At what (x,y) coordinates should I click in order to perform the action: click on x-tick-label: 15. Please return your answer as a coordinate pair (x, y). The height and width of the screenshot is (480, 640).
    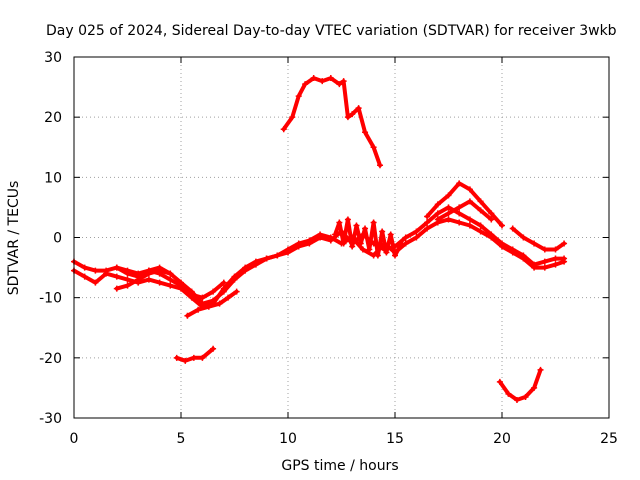
    Looking at the image, I should click on (395, 439).